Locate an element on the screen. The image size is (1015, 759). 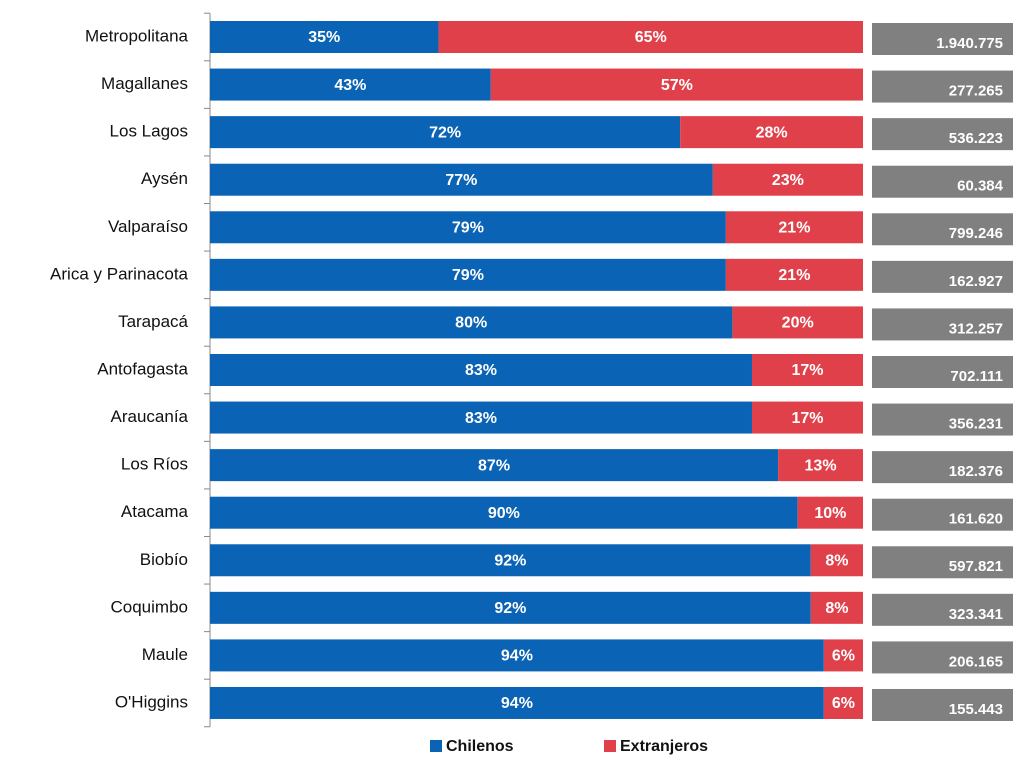
total-label: 277.265 is located at coordinates (976, 91).